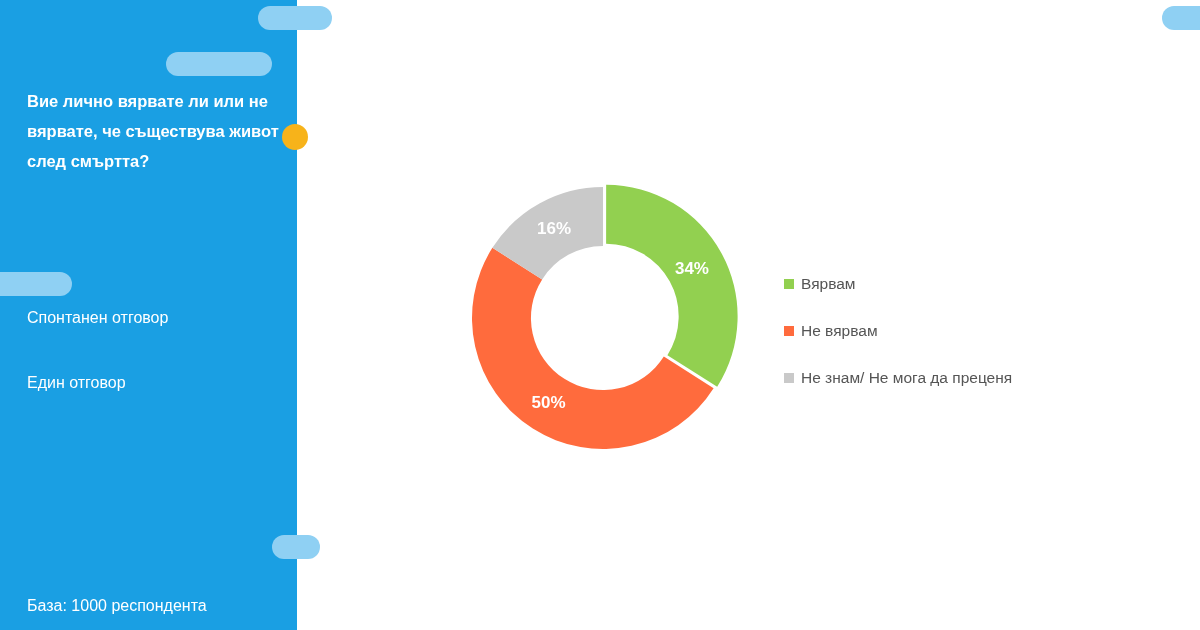 The width and height of the screenshot is (1200, 630). What do you see at coordinates (117, 606) in the screenshot?
I see `text: База: 1000 респондента` at bounding box center [117, 606].